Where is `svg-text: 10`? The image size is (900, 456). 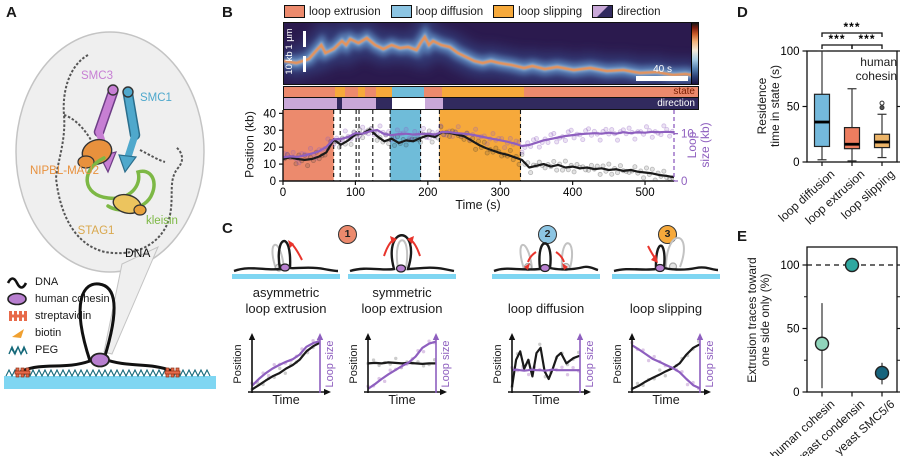
svg-text: 10 is located at coordinates (687, 135).